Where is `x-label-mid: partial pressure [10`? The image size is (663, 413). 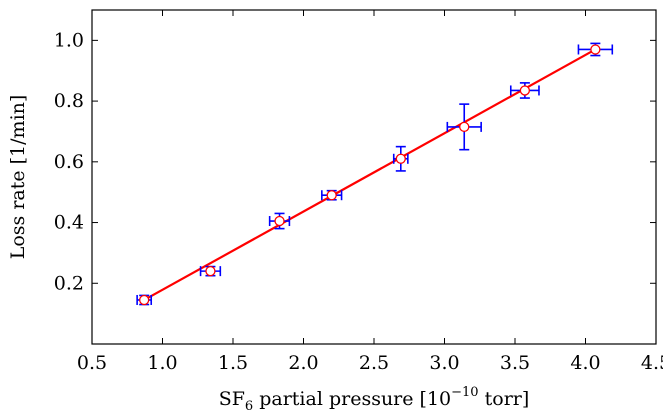
x-label-mid: partial pressure [10 is located at coordinates (352, 399).